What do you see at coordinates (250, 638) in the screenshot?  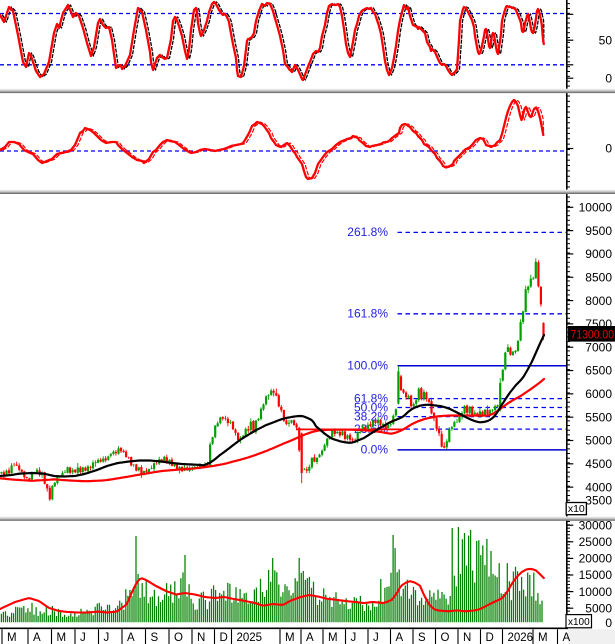 I see `svg-text: 2025` at bounding box center [250, 638].